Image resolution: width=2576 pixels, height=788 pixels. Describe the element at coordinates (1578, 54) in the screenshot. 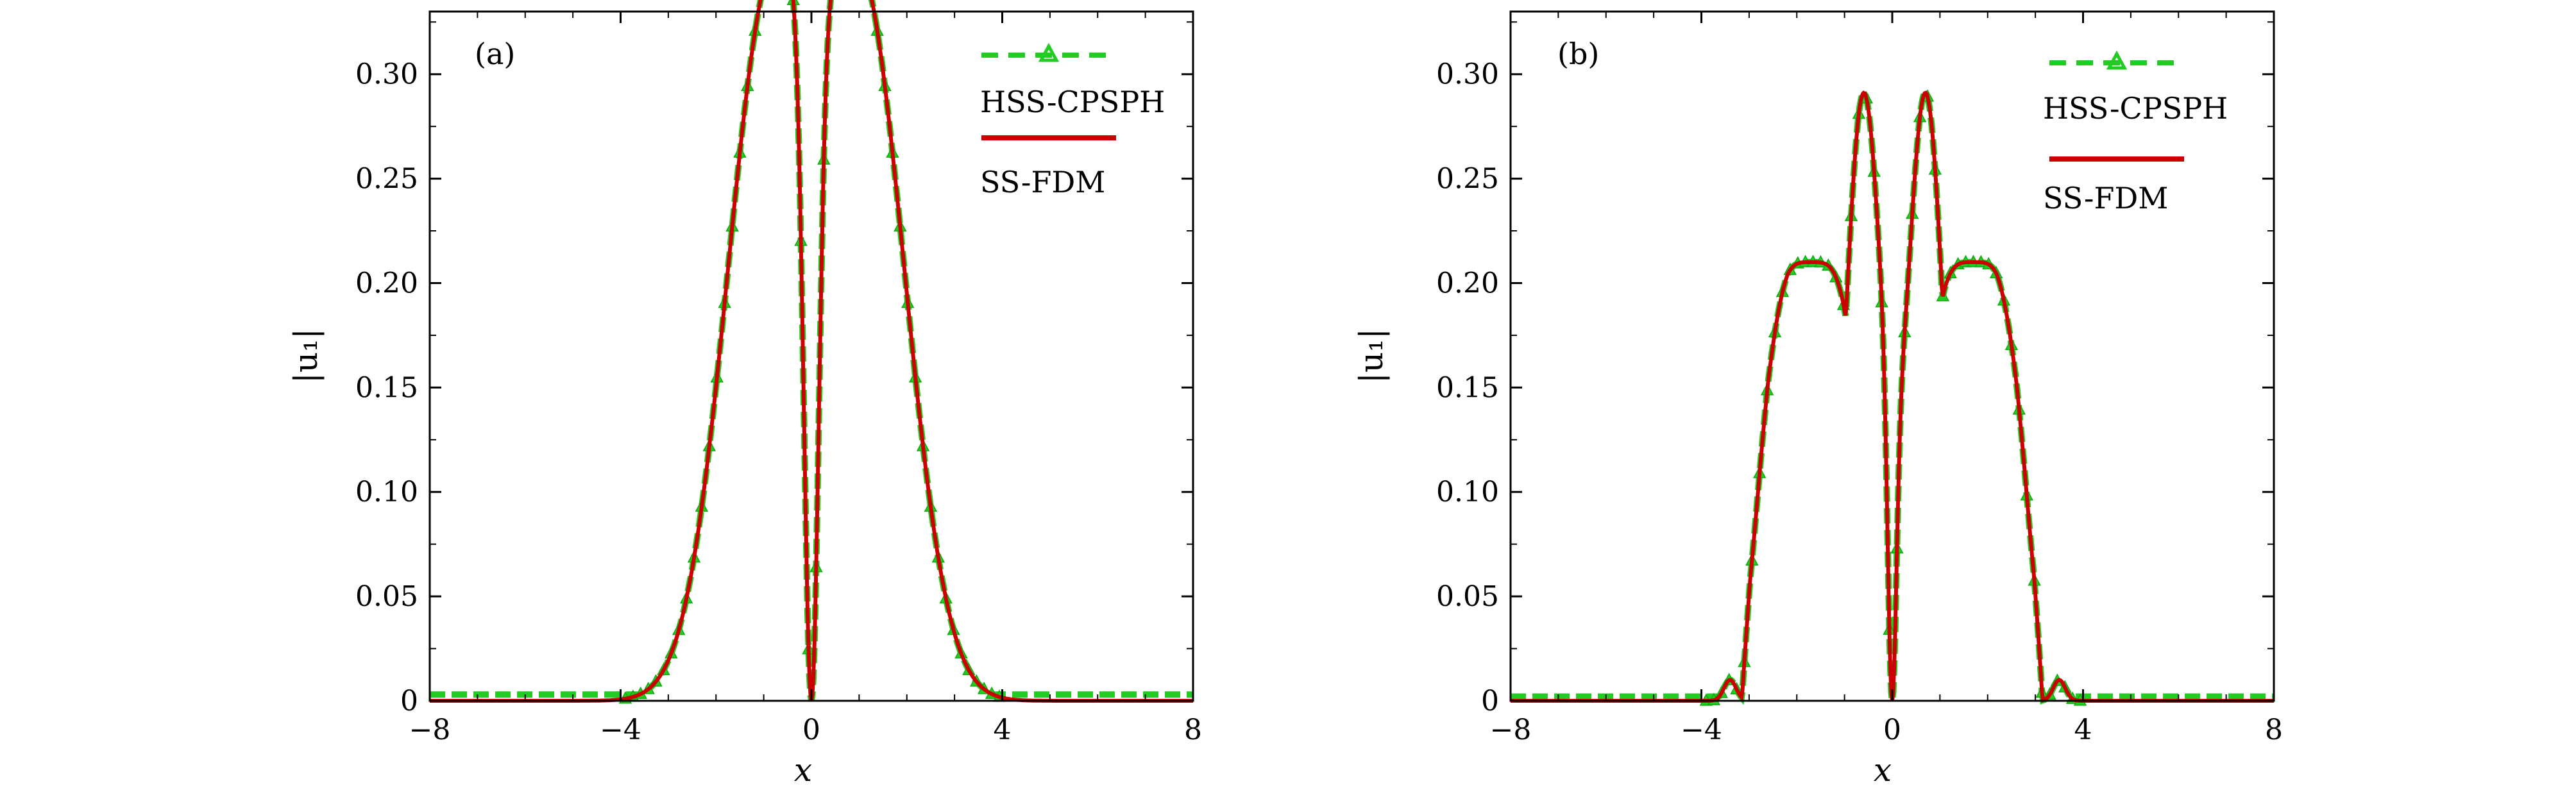

I see `panel-b-label: (b)` at that location.